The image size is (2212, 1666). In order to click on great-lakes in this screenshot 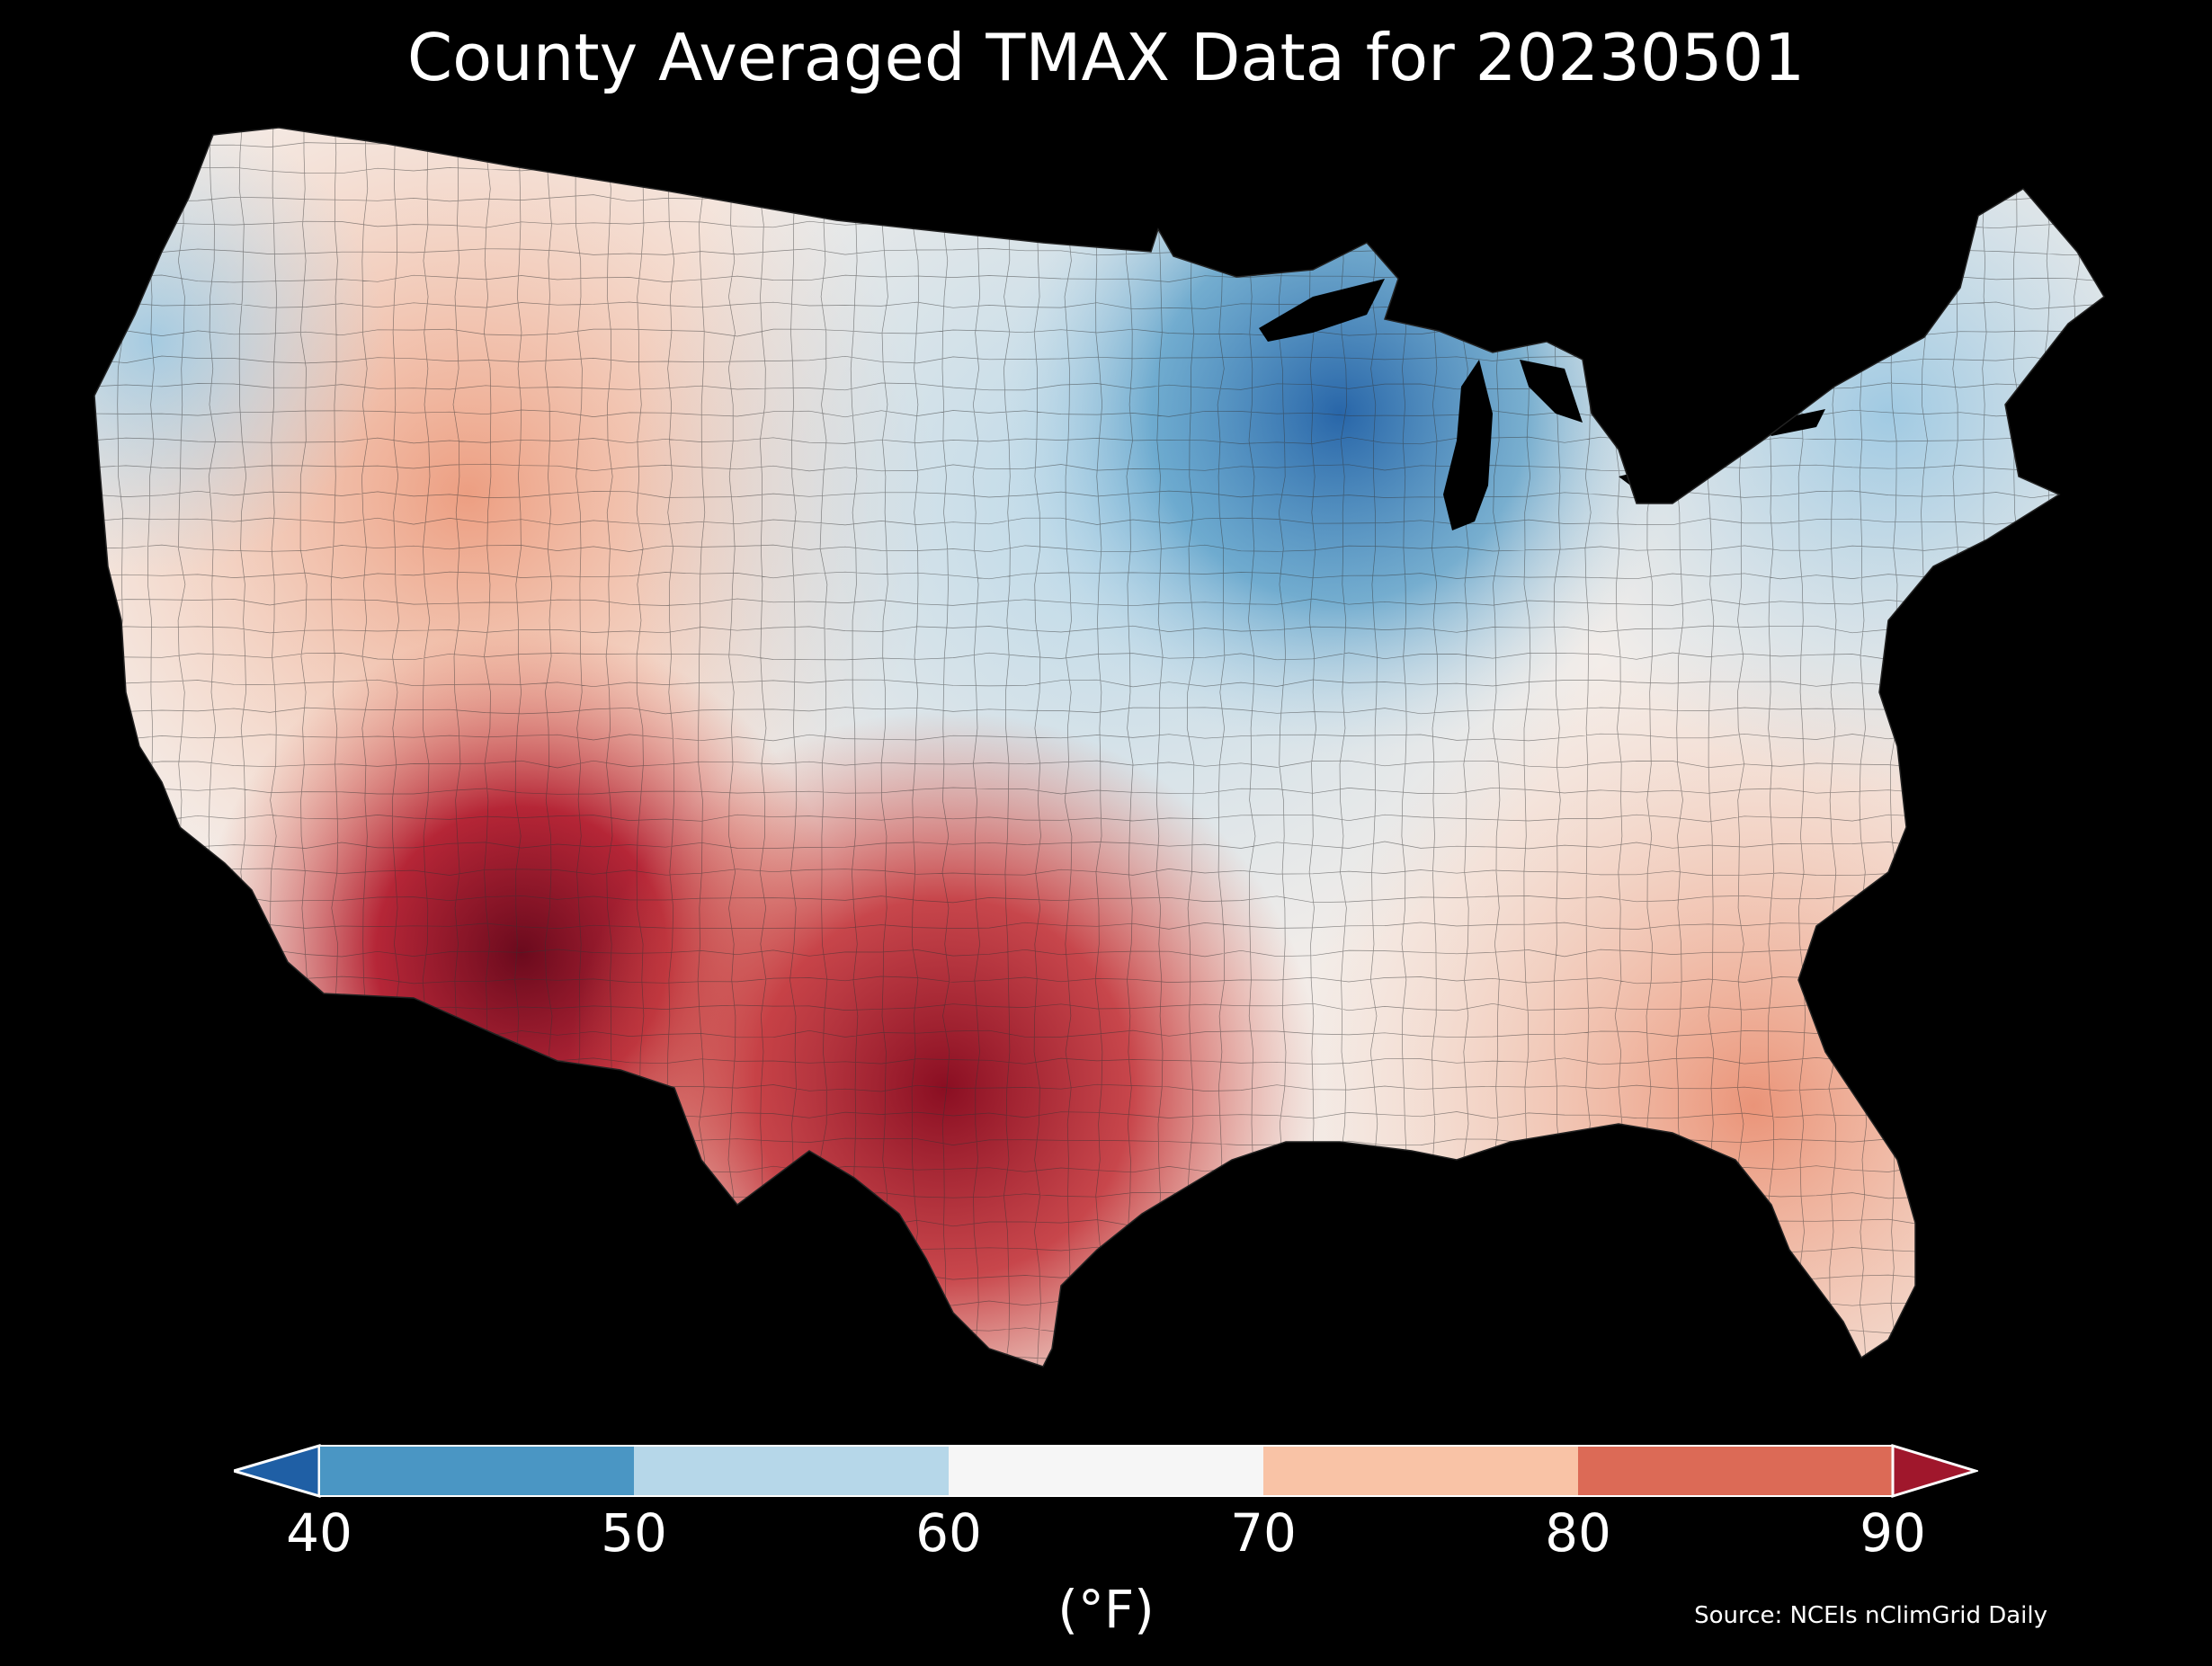, I will do `click(1542, 405)`.